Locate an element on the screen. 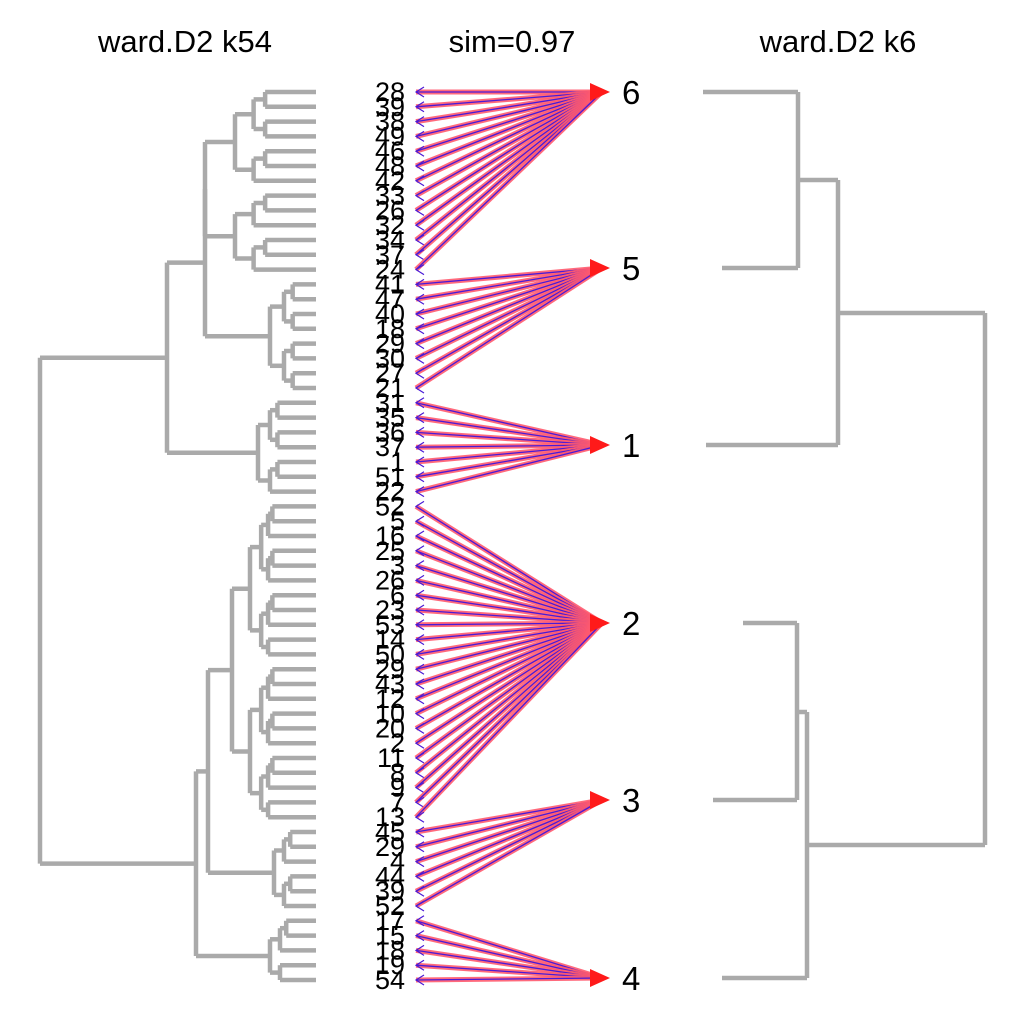 This screenshot has height=1024, width=1024. left-title: ward.D2 k54 is located at coordinates (184, 41).